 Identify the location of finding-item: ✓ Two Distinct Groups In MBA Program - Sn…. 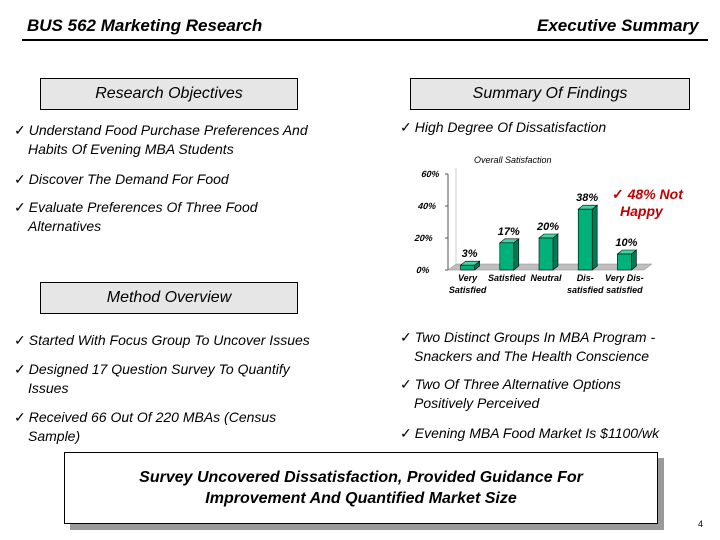
(528, 346).